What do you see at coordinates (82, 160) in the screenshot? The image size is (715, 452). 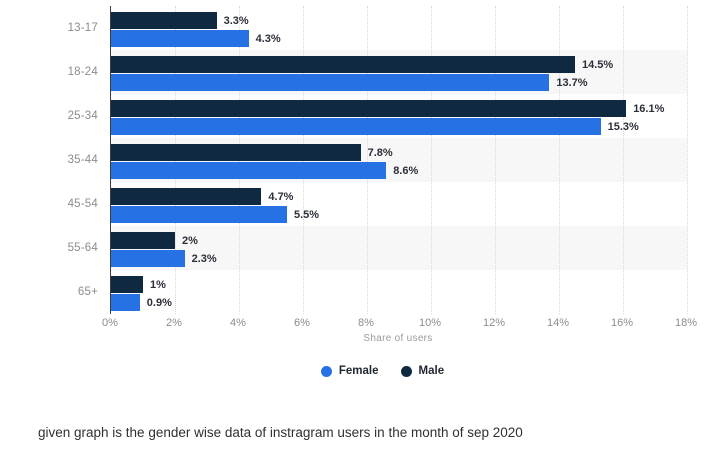 I see `y-axis-label: 35-44` at bounding box center [82, 160].